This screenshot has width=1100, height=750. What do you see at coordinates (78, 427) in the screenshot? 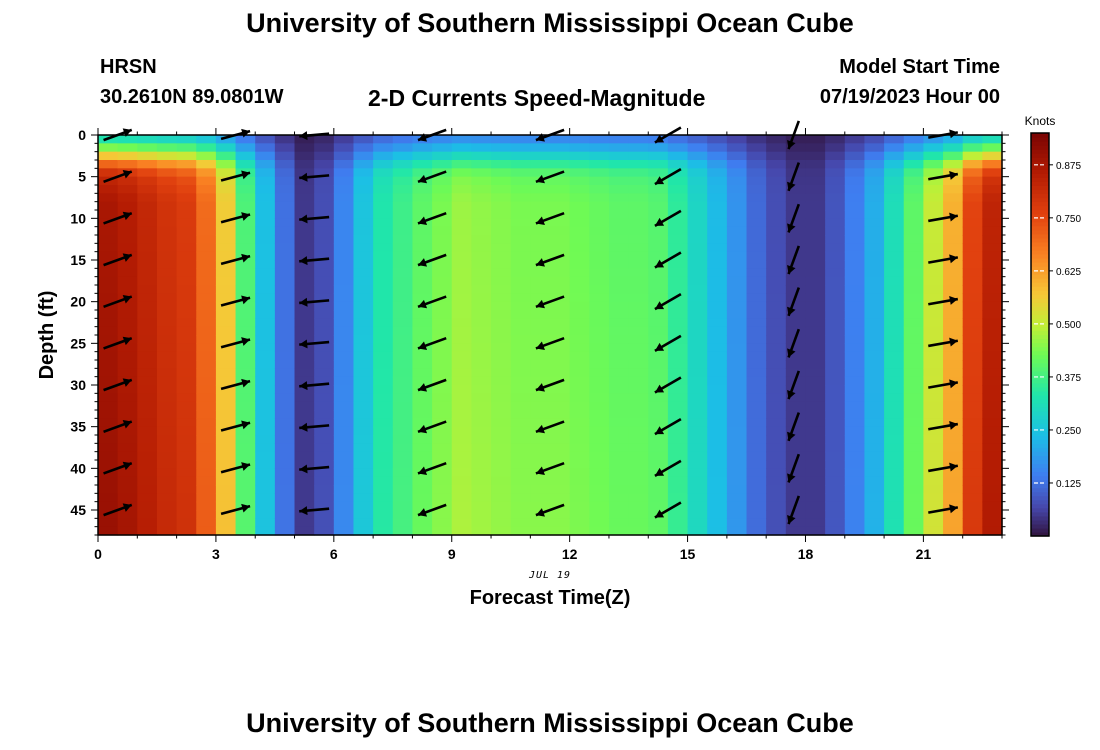
I see `y-tick-label: 35` at bounding box center [78, 427].